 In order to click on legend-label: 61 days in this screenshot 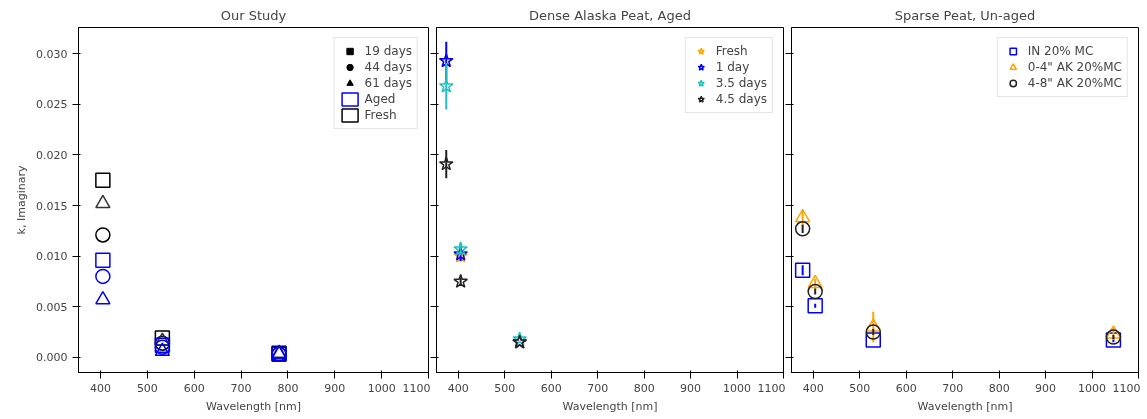, I will do `click(388, 83)`.